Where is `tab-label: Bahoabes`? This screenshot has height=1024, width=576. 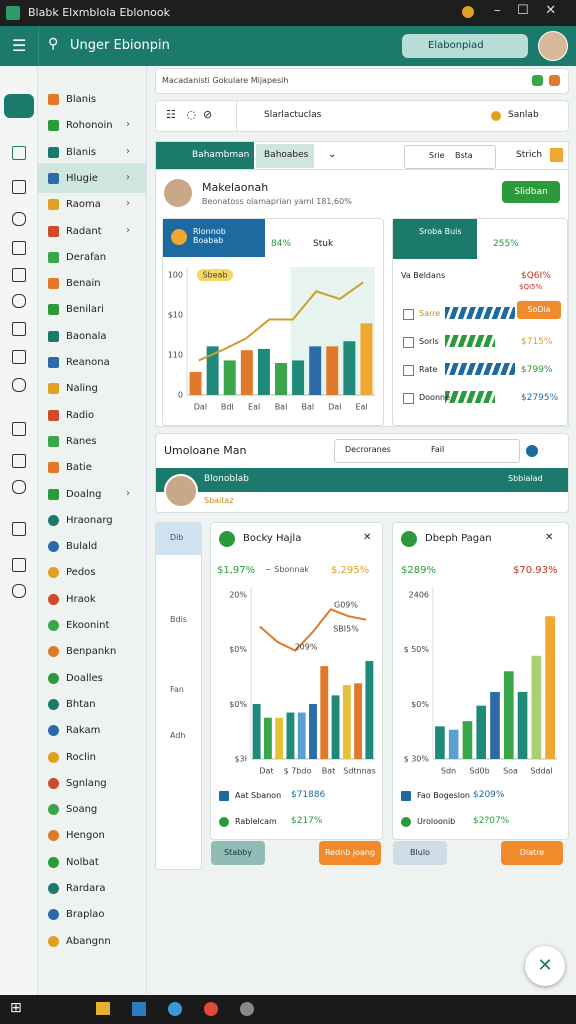
tab-label: Bahoabes is located at coordinates (286, 155).